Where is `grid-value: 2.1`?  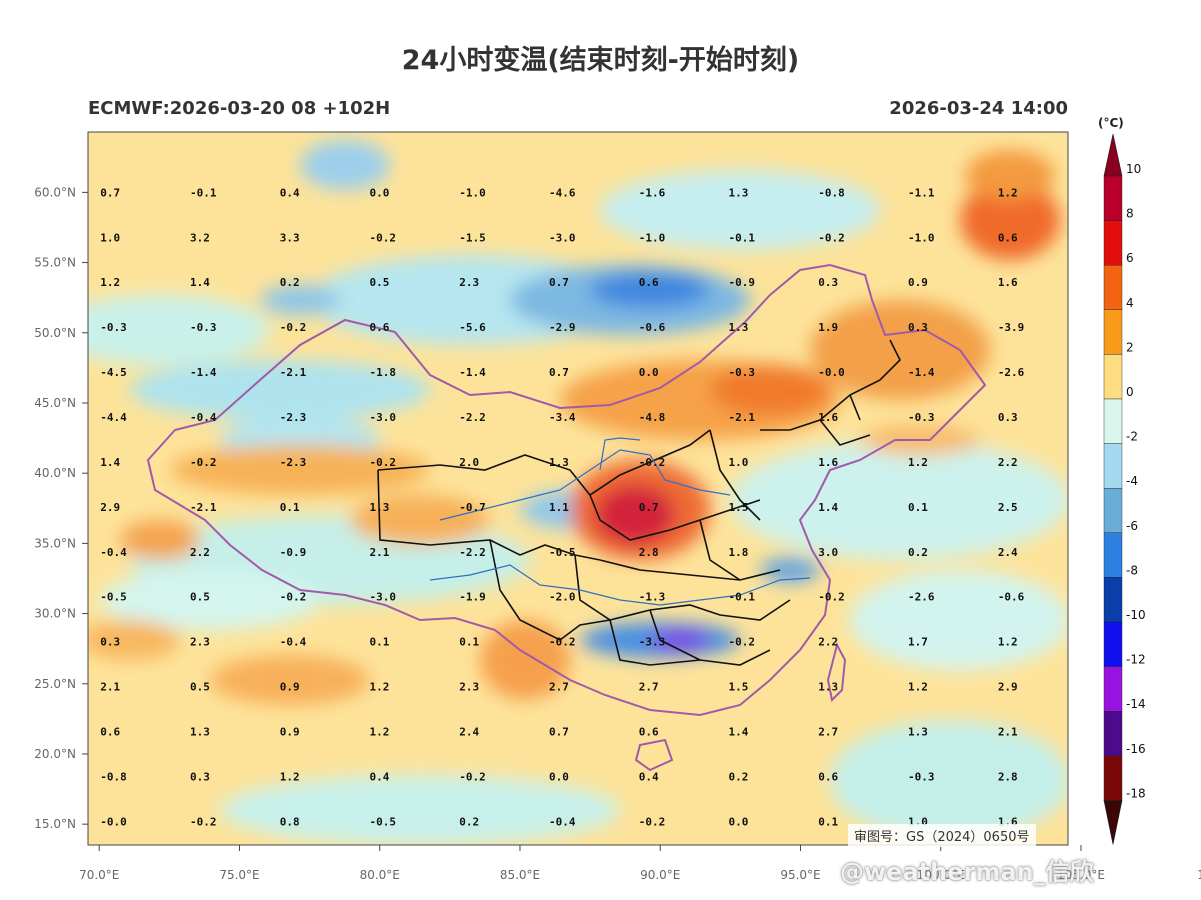
grid-value: 2.1 is located at coordinates (380, 552).